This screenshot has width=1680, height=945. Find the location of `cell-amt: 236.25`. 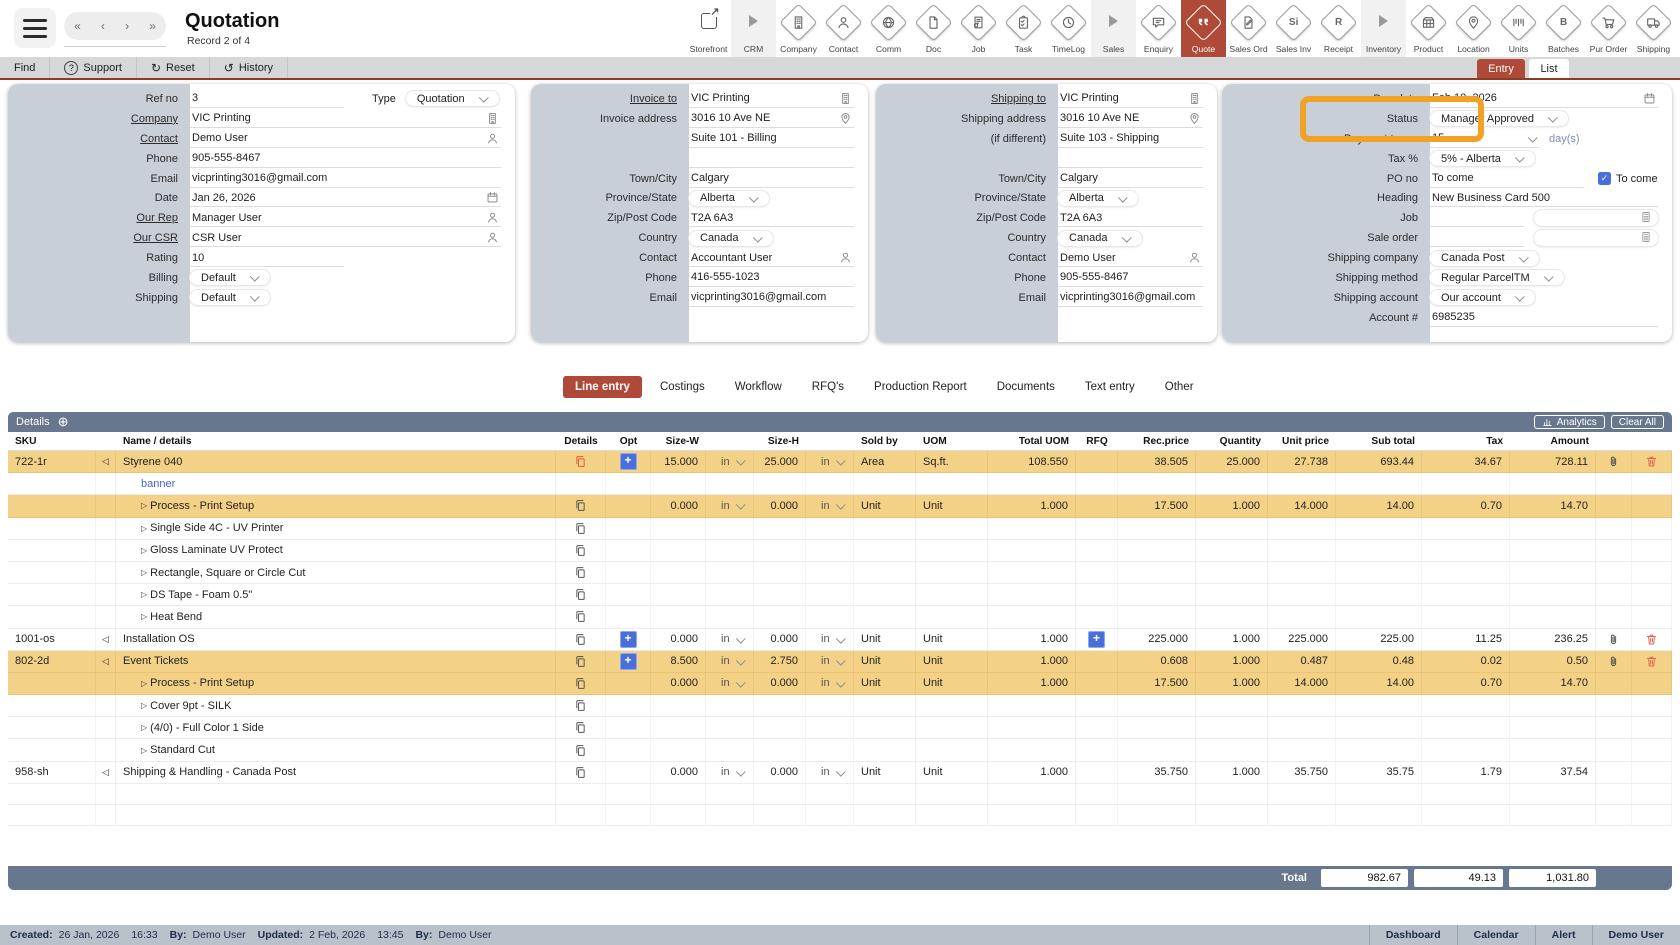

cell-amt: 236.25 is located at coordinates (1553, 639).